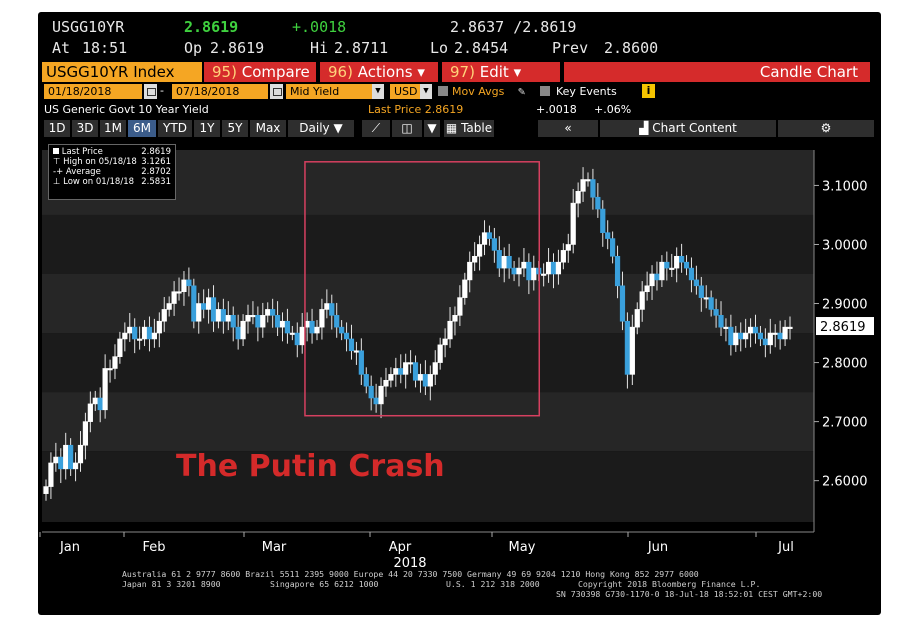  Describe the element at coordinates (469, 128) in the screenshot. I see `table-button: ▦ Table` at that location.